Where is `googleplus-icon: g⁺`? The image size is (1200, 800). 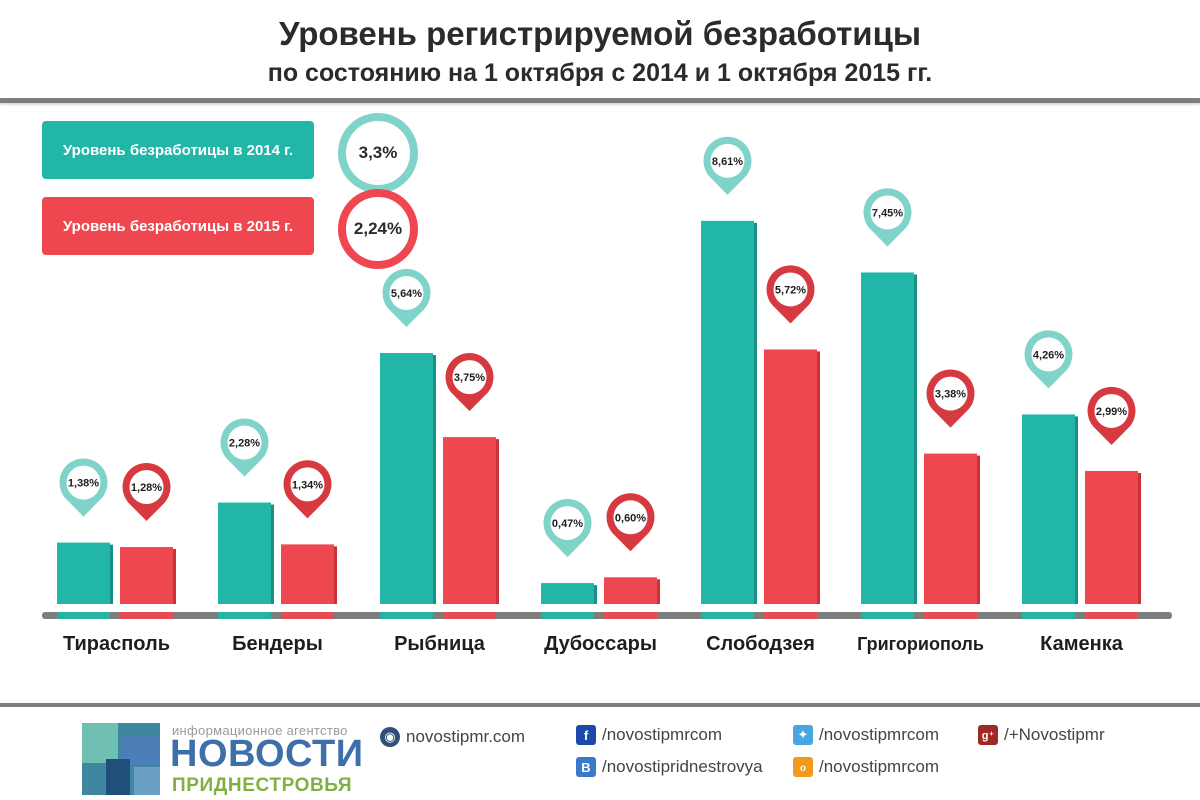
googleplus-icon: g⁺ is located at coordinates (988, 735).